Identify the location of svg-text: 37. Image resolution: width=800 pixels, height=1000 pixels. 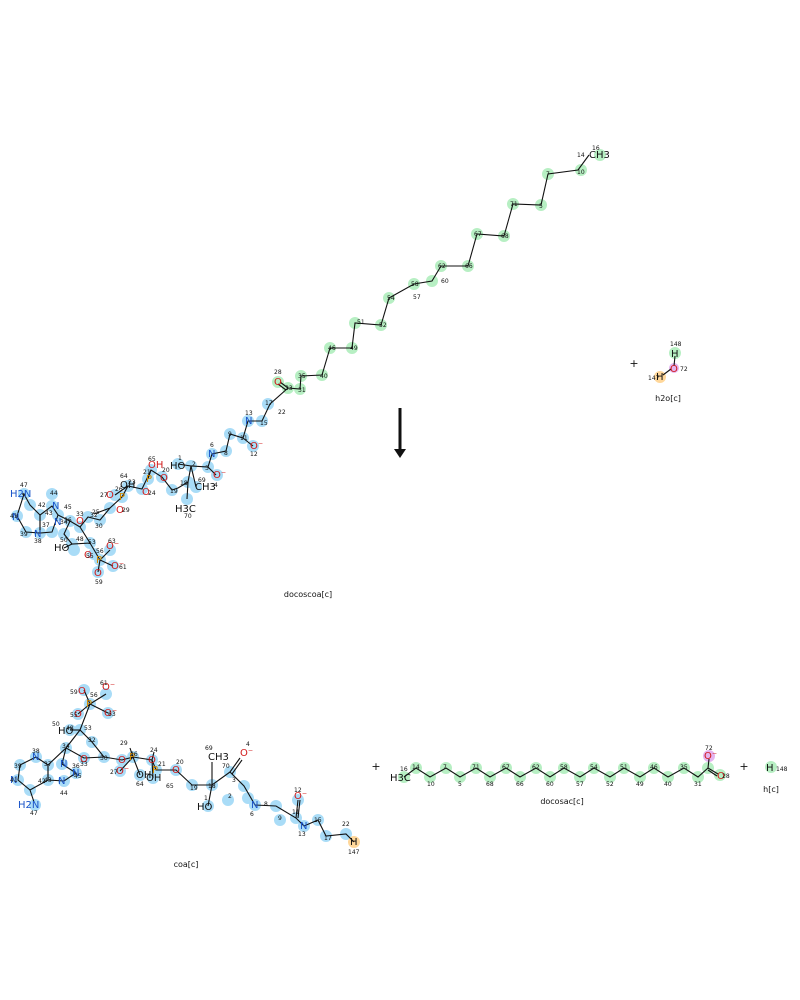
(48, 764).